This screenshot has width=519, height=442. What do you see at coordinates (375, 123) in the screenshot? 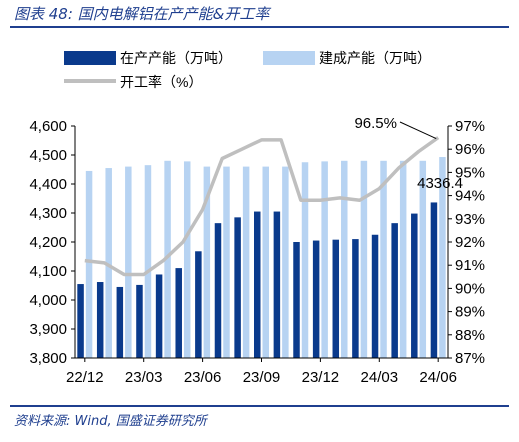
I see `utilization-annotation: 96.5%` at bounding box center [375, 123].